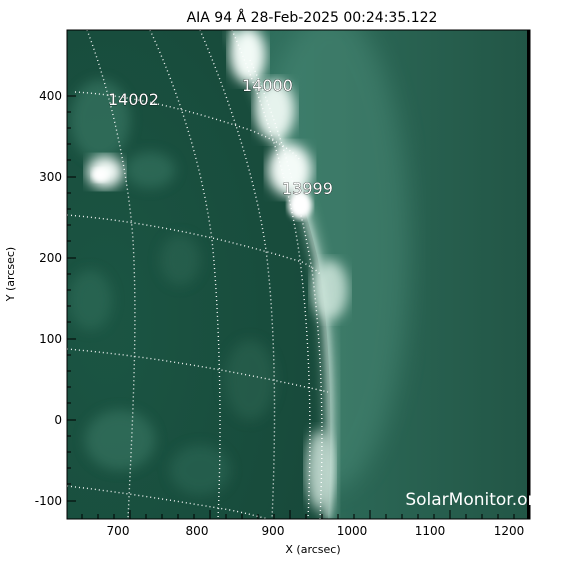 The width and height of the screenshot is (564, 564). What do you see at coordinates (48, 298) in the screenshot?
I see `y-tick-labels: 400 300 200 100 0 -100` at bounding box center [48, 298].